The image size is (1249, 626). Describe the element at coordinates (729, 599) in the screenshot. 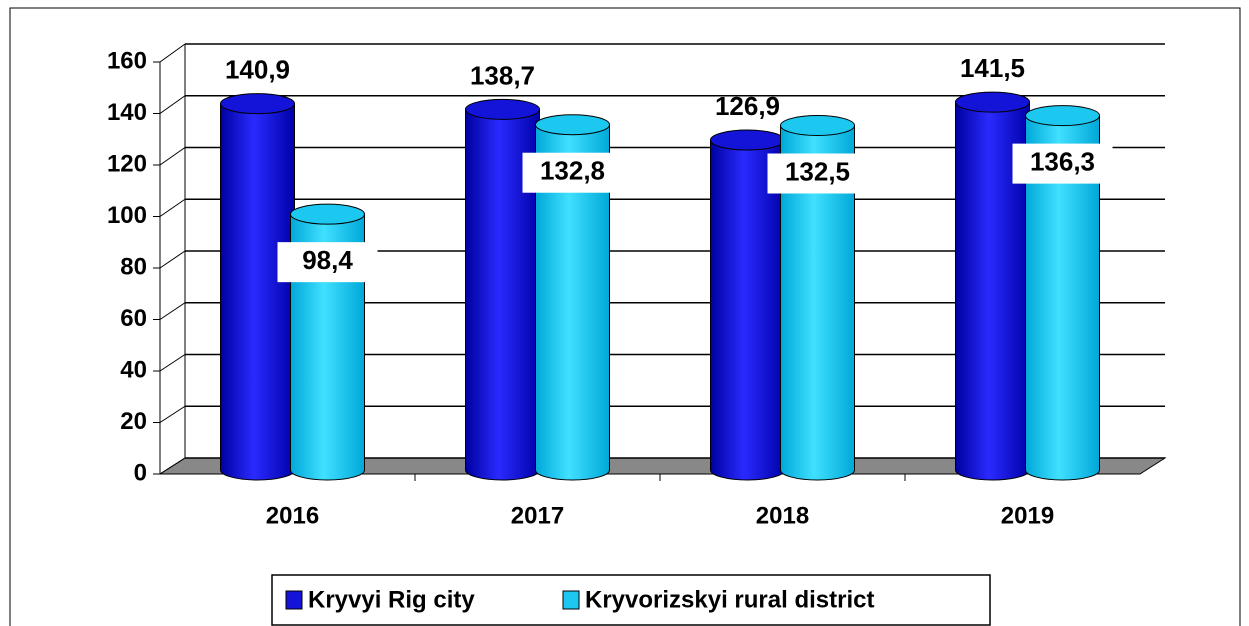

I see `legend-label: Kryvorizskyi rural district` at that location.